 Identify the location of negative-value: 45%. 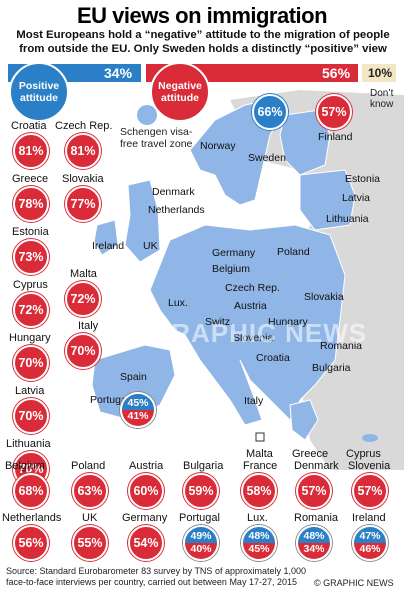
(259, 551).